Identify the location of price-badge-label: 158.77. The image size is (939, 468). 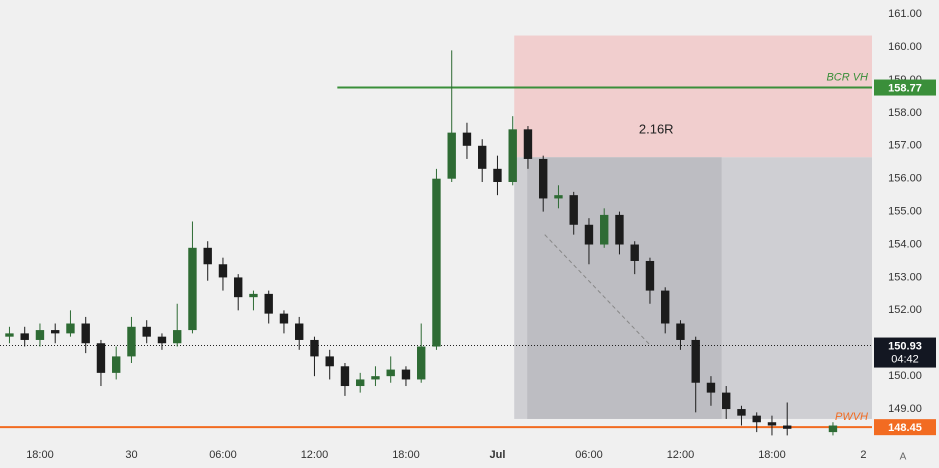
(905, 88).